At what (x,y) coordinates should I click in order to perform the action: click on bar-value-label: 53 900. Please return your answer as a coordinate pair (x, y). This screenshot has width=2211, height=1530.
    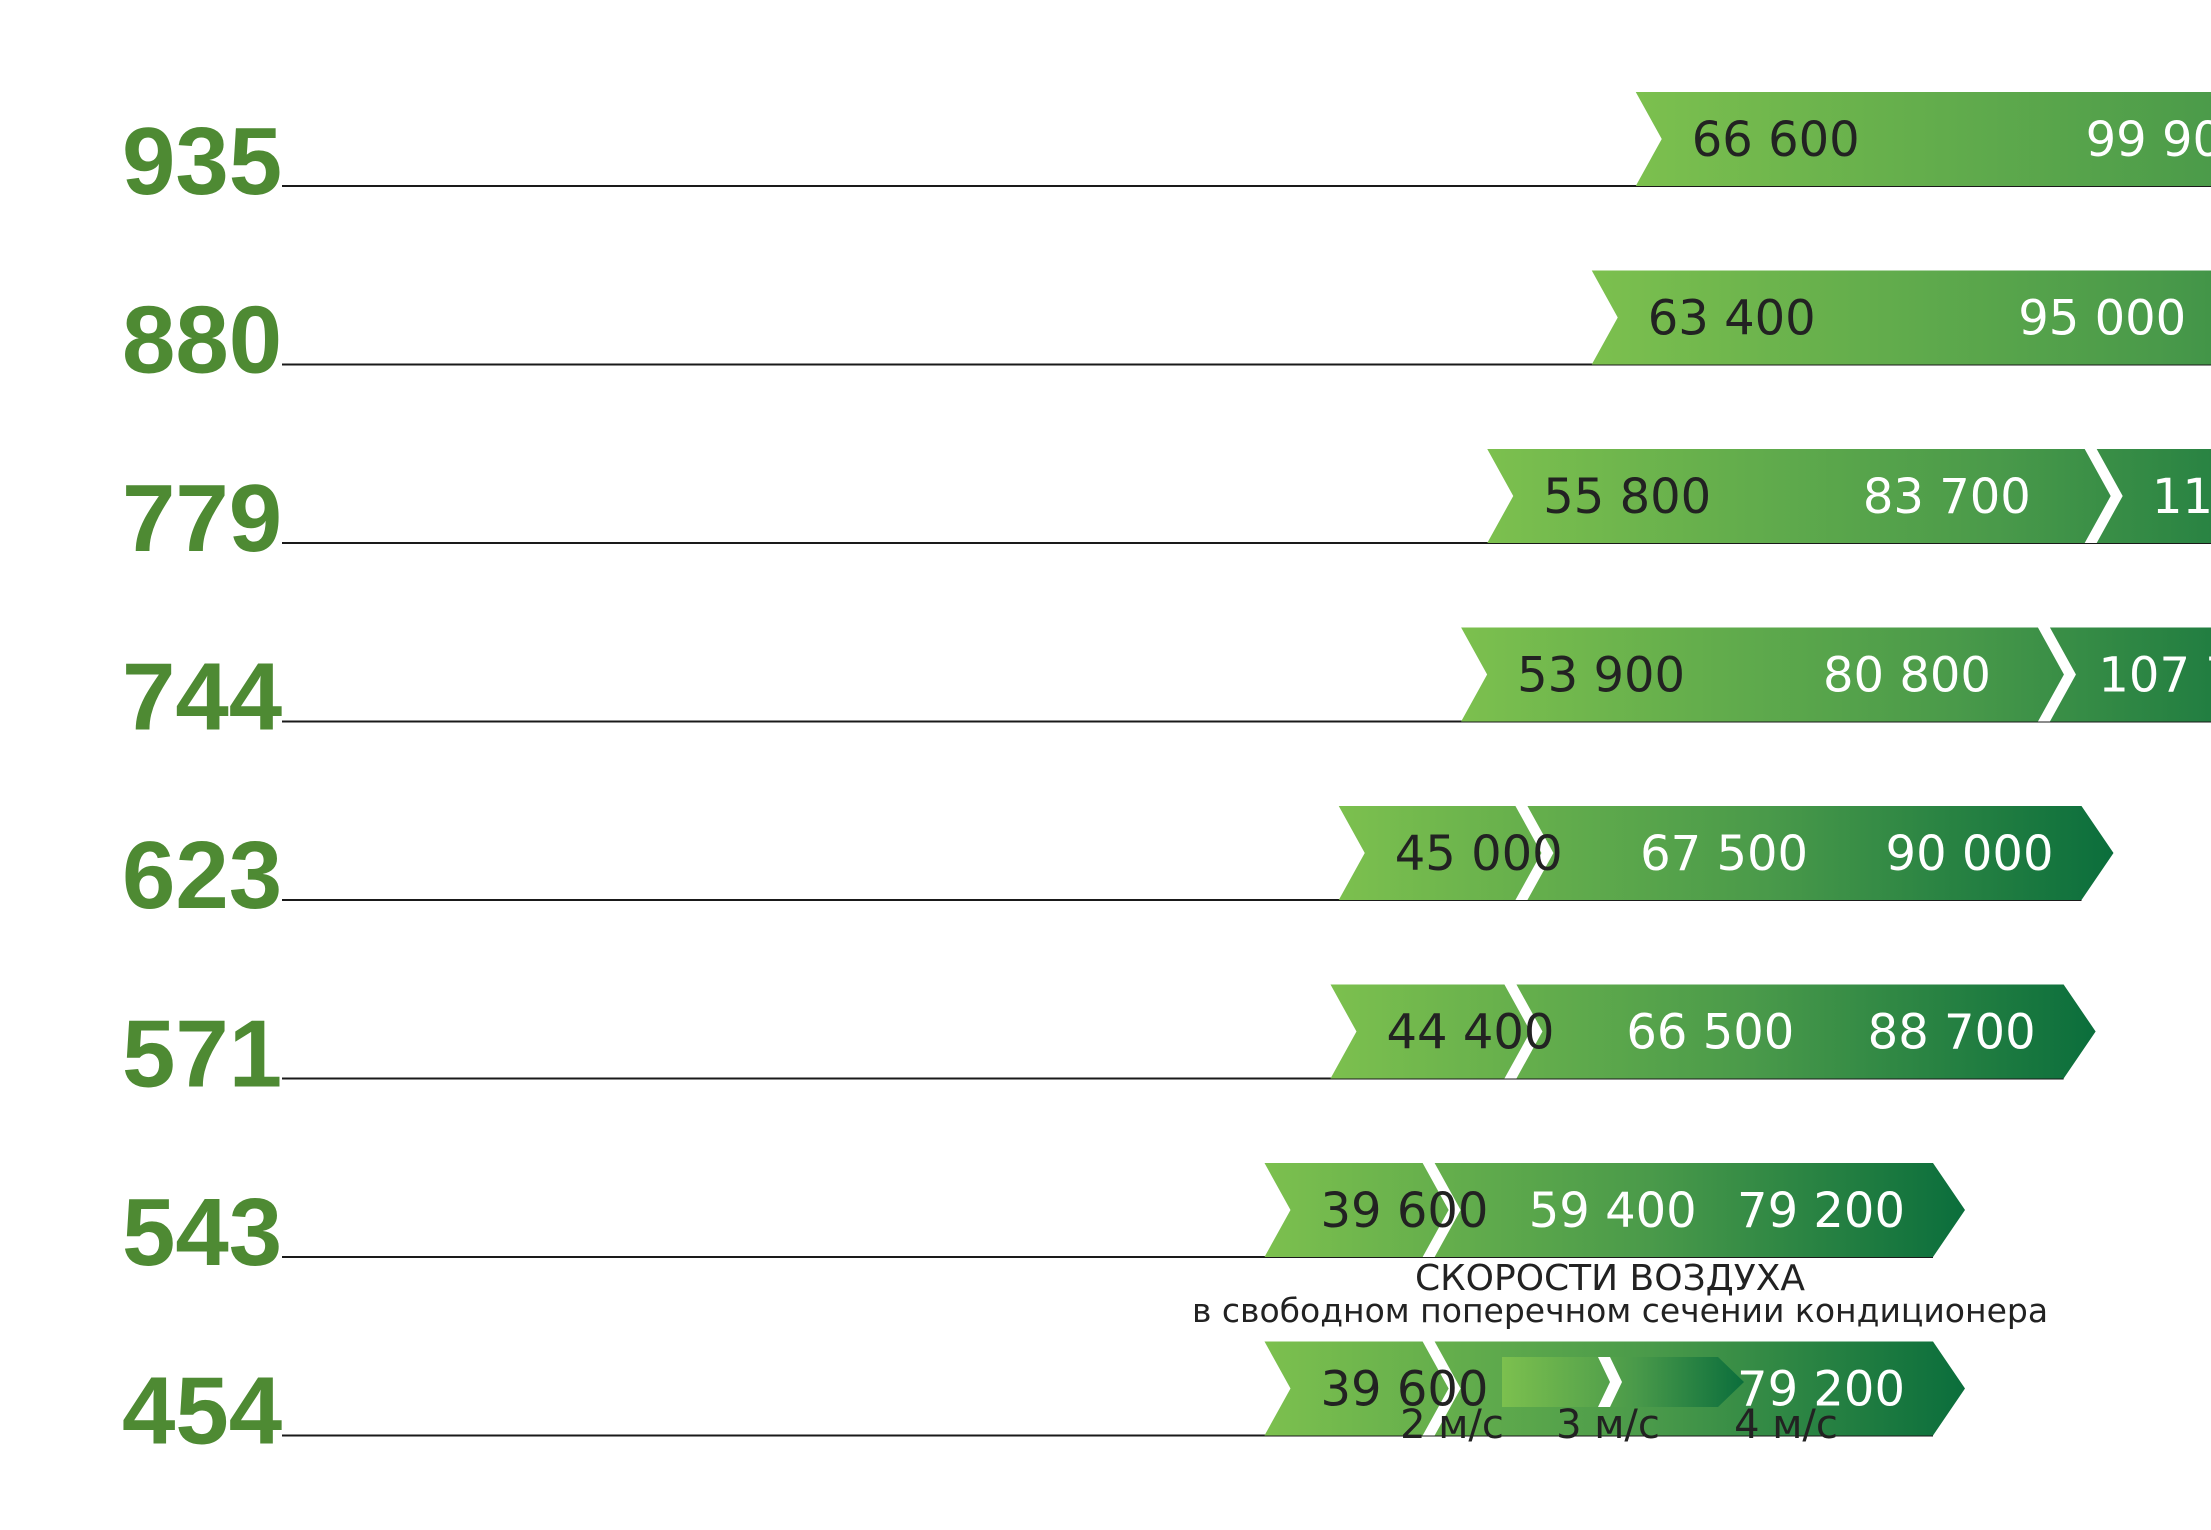
    Looking at the image, I should click on (1601, 676).